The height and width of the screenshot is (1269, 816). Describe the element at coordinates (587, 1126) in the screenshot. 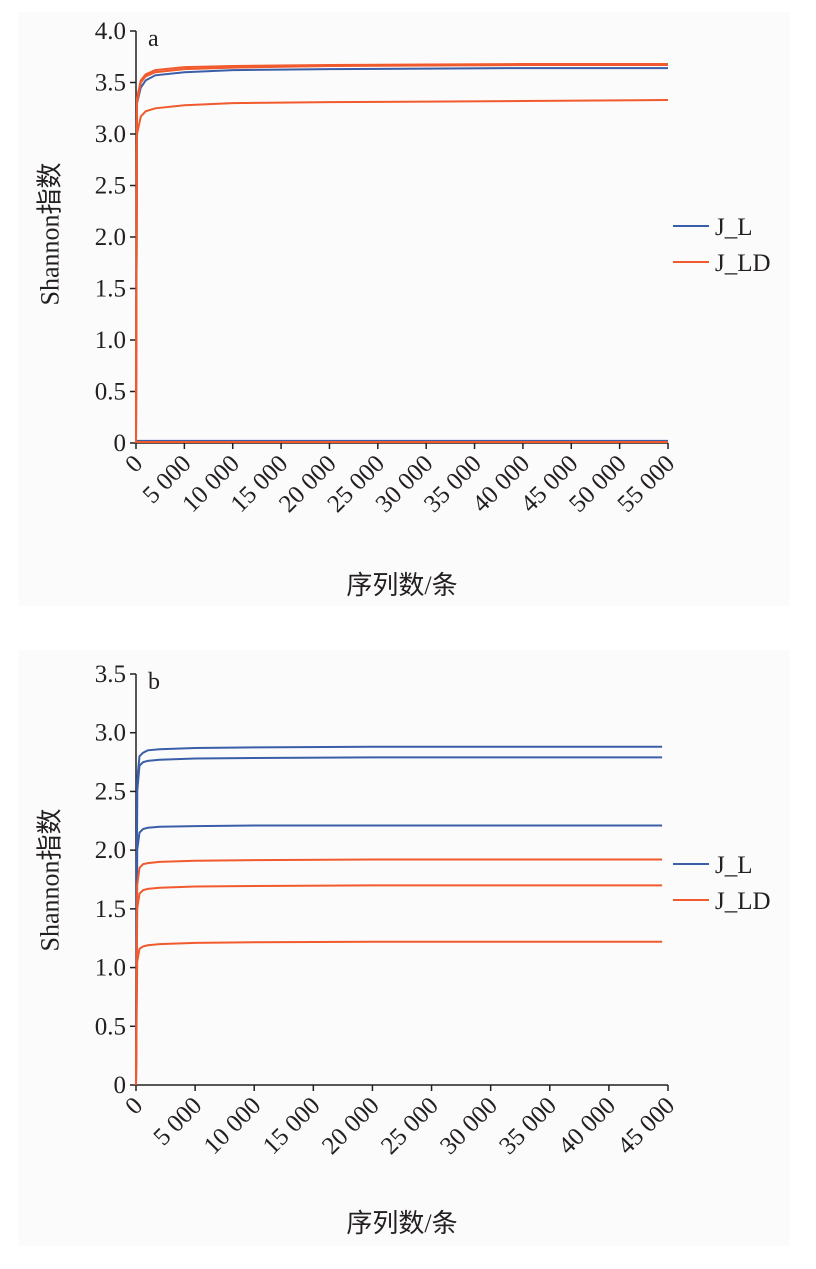

I see `x-tick-label: 40 000` at that location.